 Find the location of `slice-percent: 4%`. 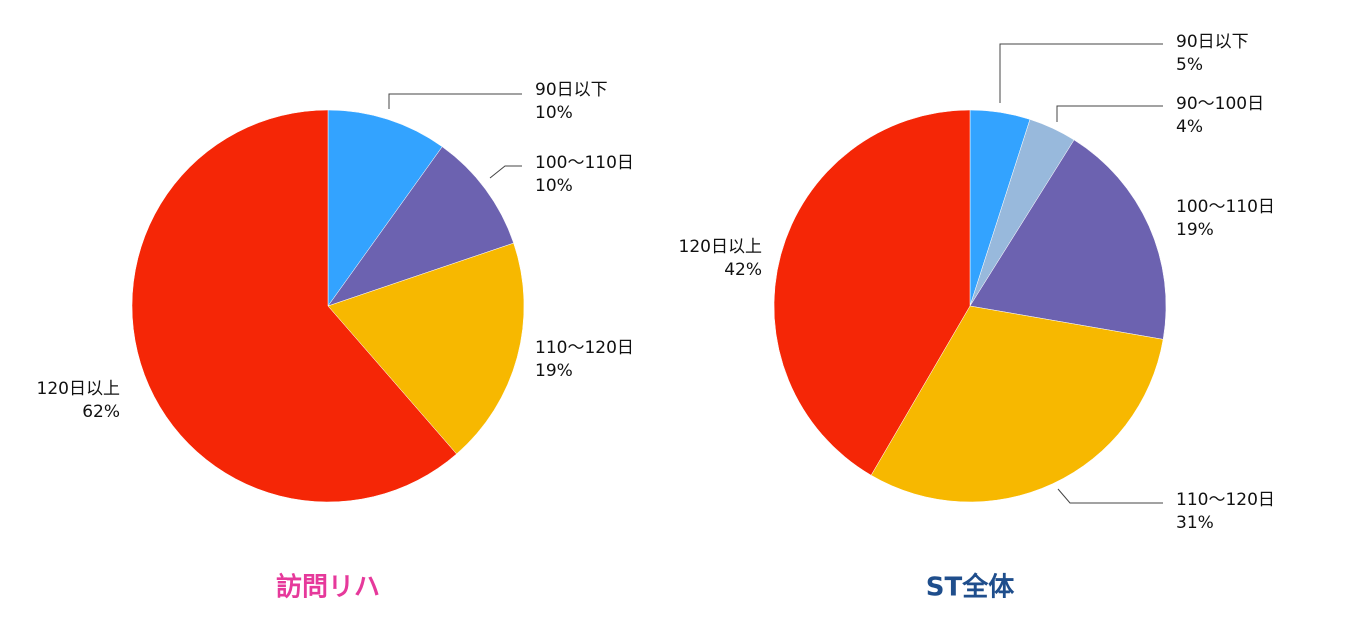

slice-percent: 4% is located at coordinates (1189, 127).